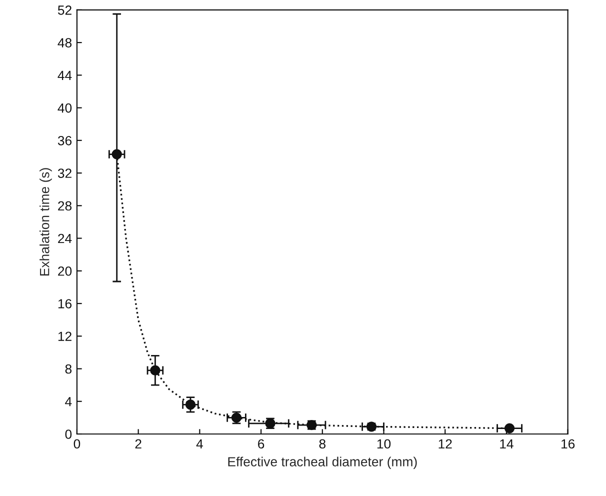 This screenshot has width=606, height=496. I want to click on y-tick-label: 20, so click(65, 271).